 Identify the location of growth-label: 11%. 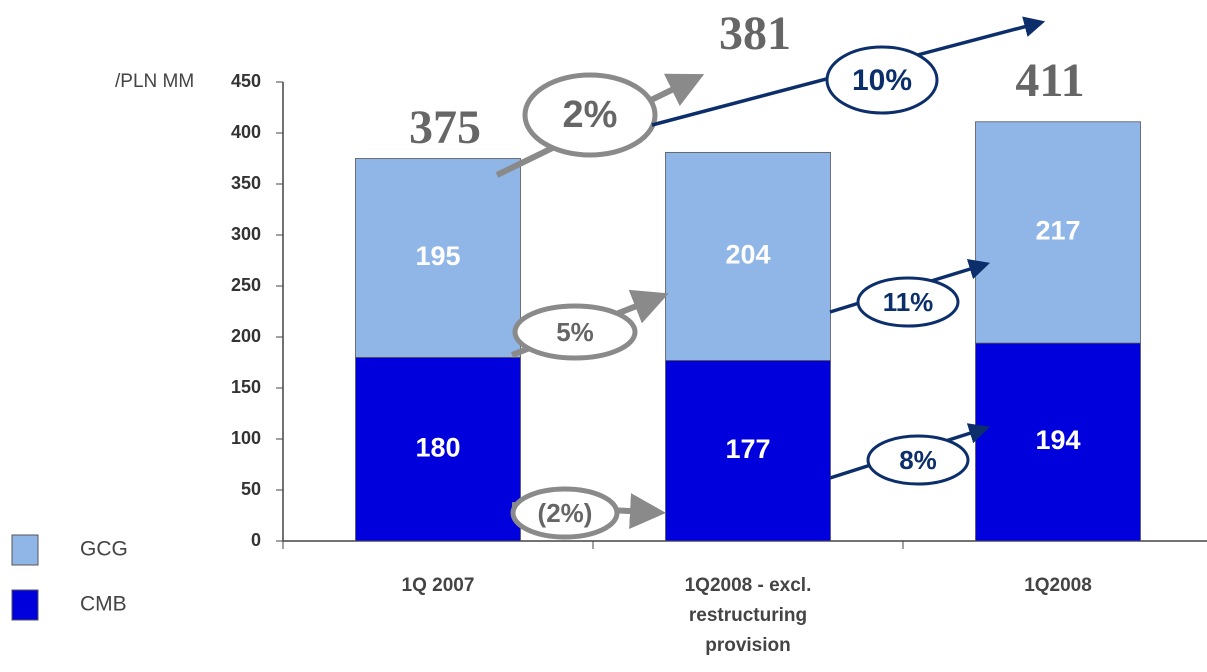
(908, 302).